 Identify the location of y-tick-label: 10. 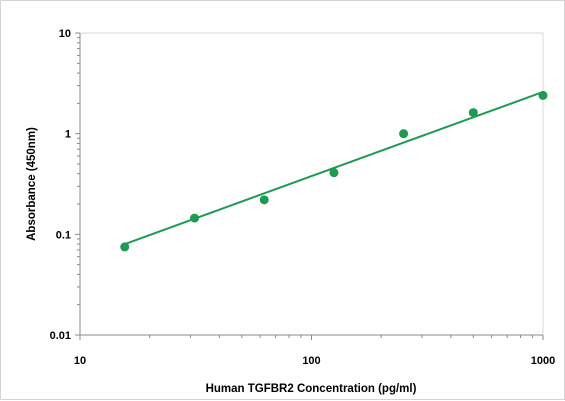
(65, 34).